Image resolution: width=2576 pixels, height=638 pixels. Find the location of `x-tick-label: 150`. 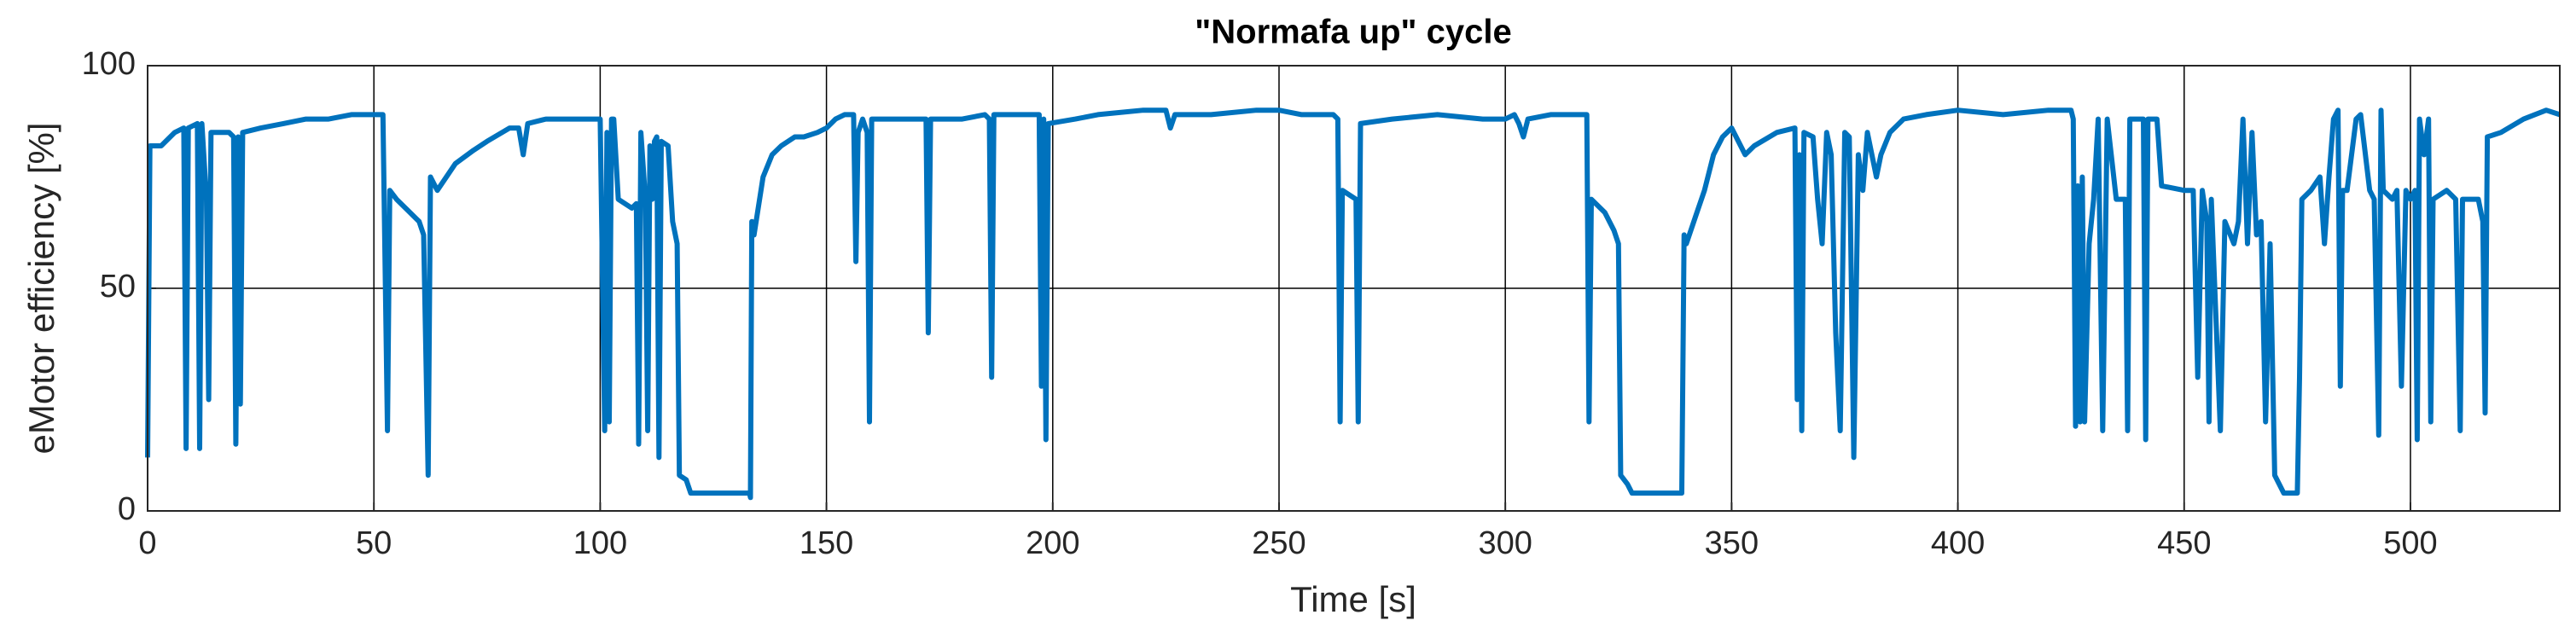

x-tick-label: 150 is located at coordinates (826, 543).